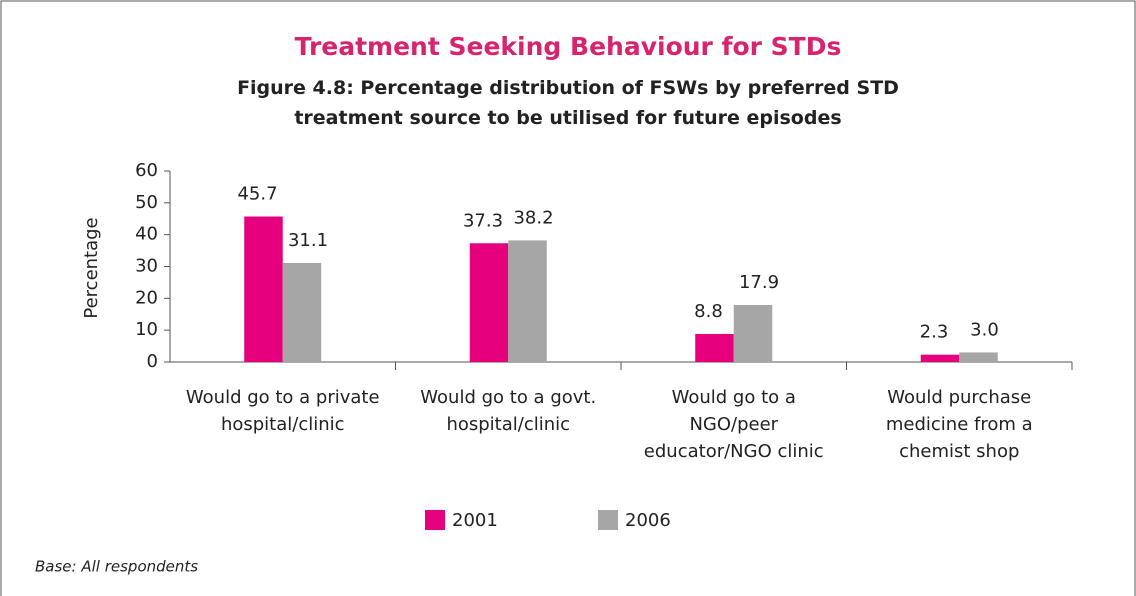  I want to click on legend-label: 2006, so click(648, 520).